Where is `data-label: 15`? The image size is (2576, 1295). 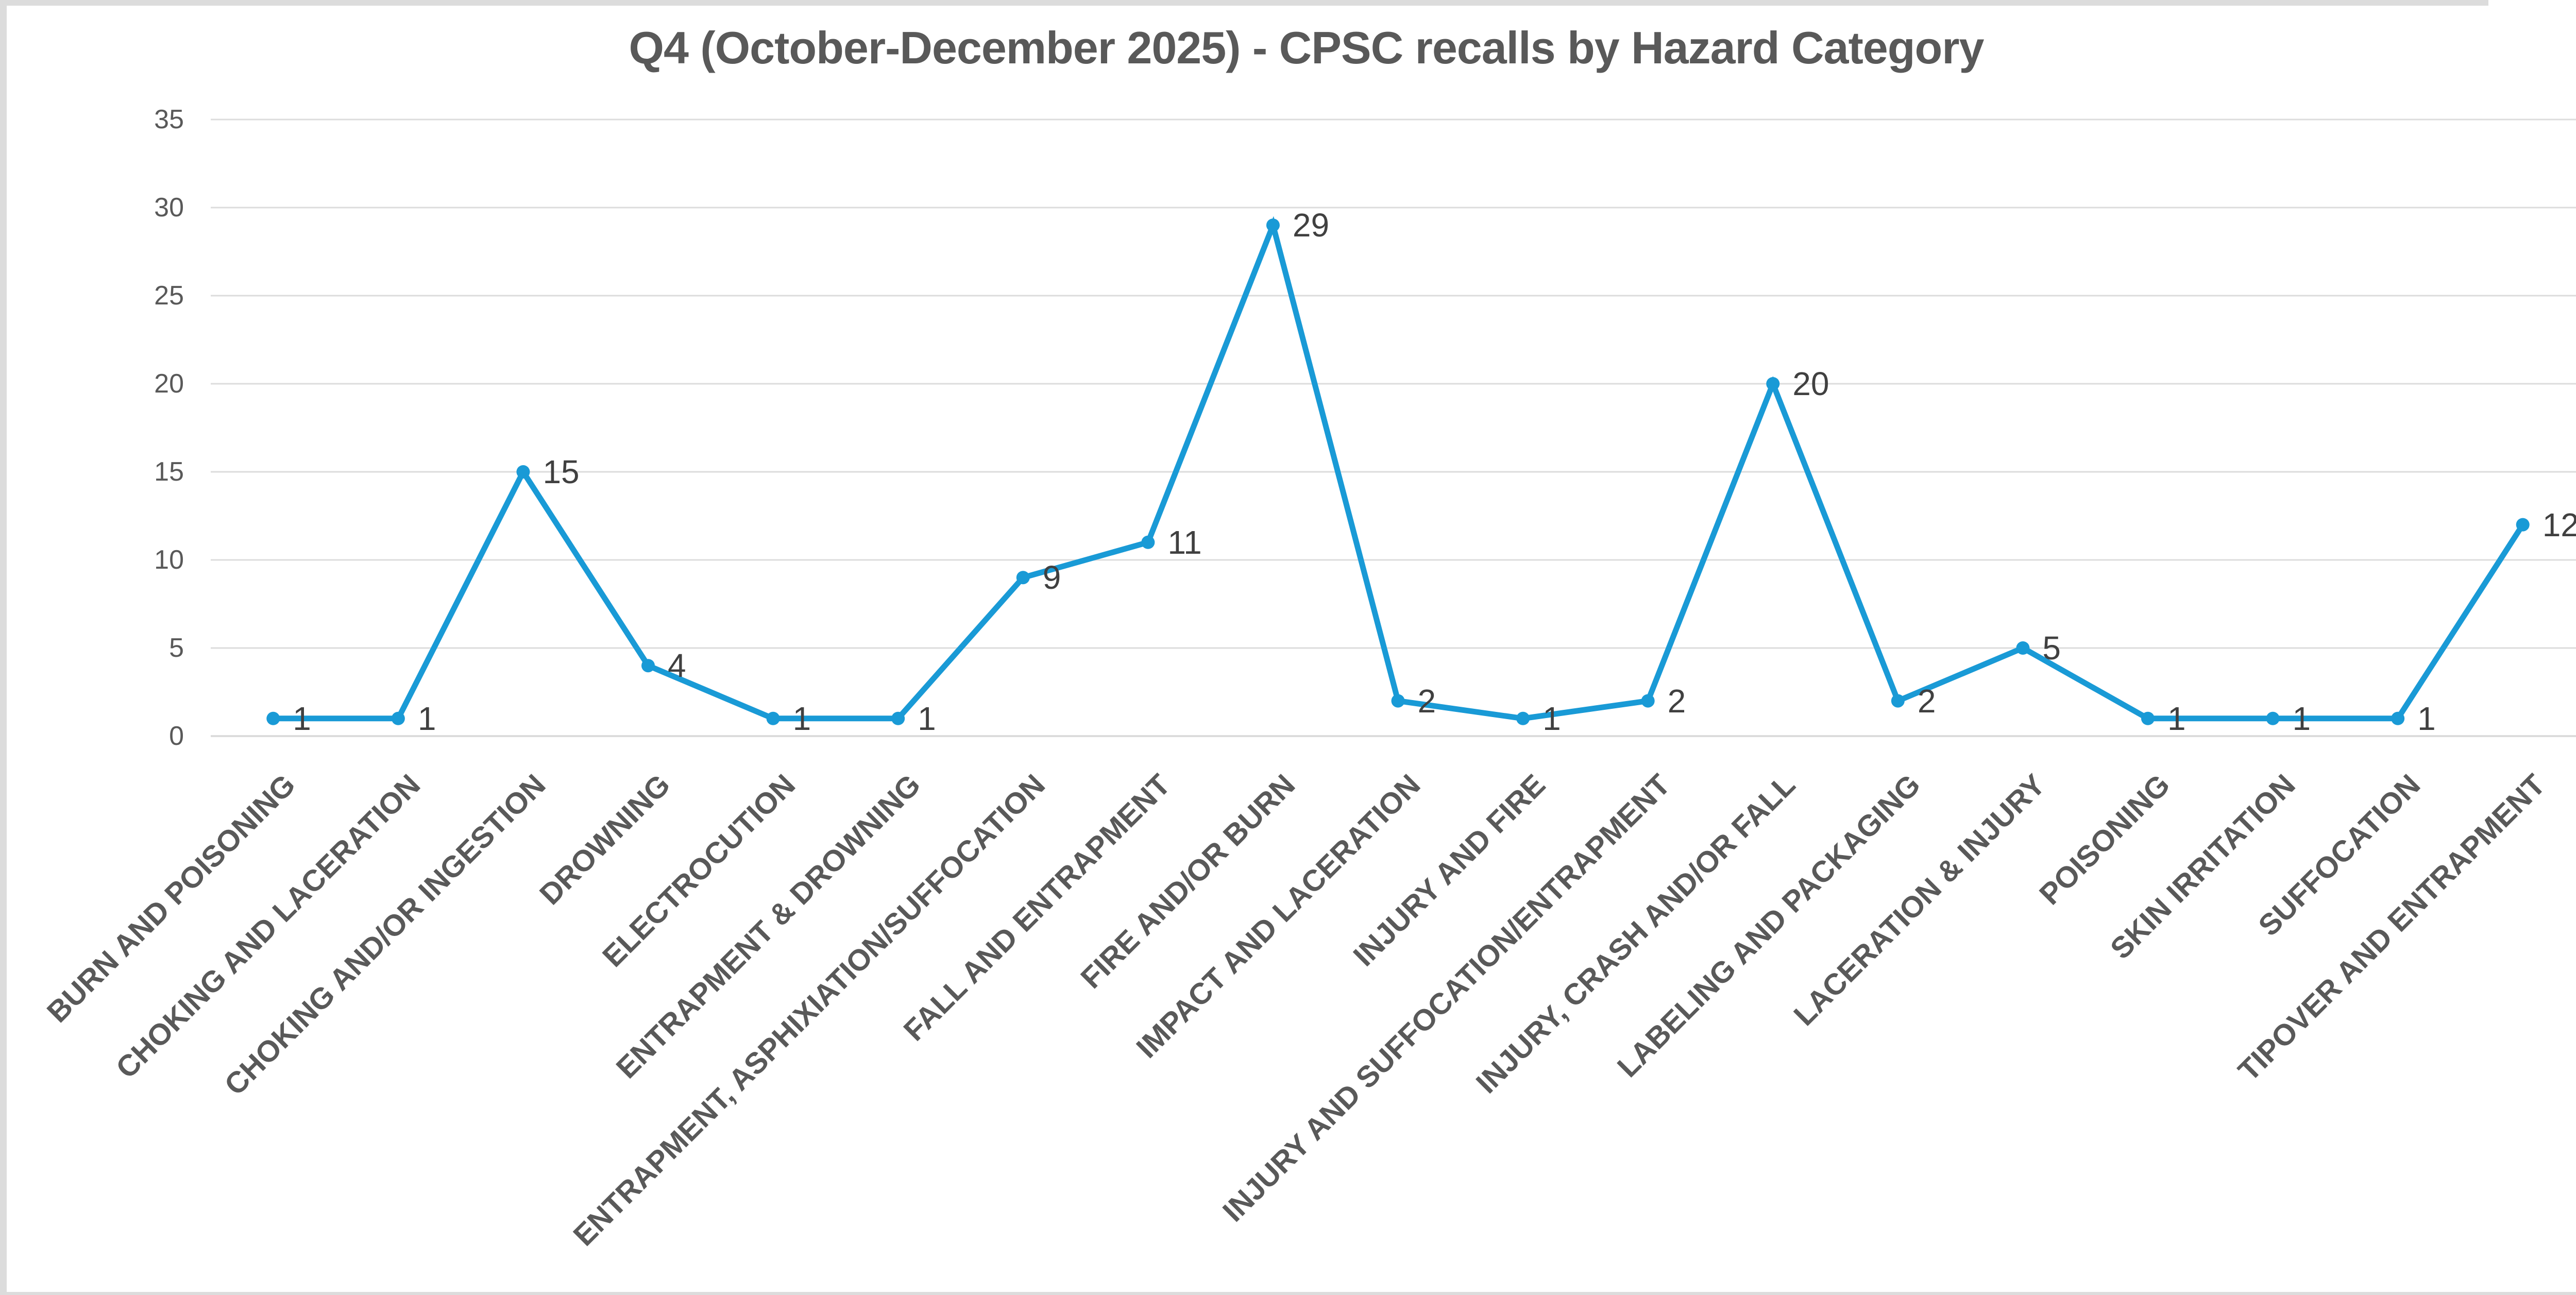 data-label: 15 is located at coordinates (562, 471).